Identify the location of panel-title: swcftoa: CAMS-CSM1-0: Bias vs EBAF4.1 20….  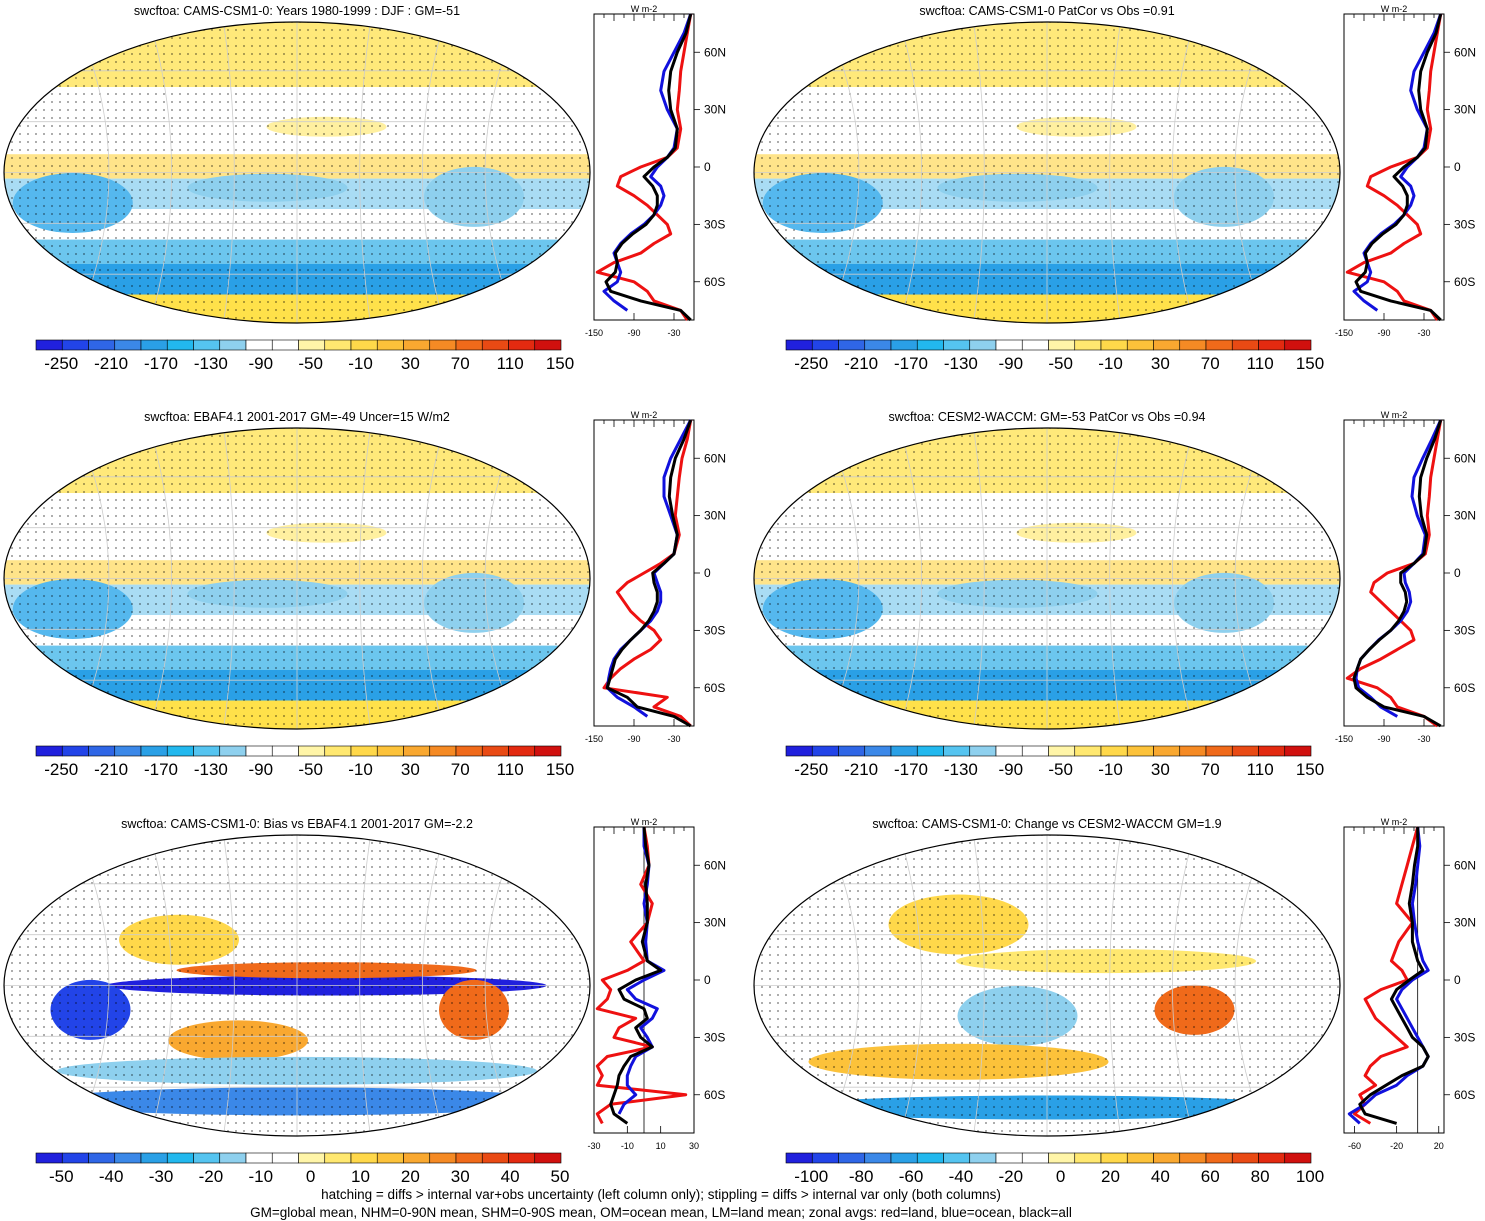
(297, 824).